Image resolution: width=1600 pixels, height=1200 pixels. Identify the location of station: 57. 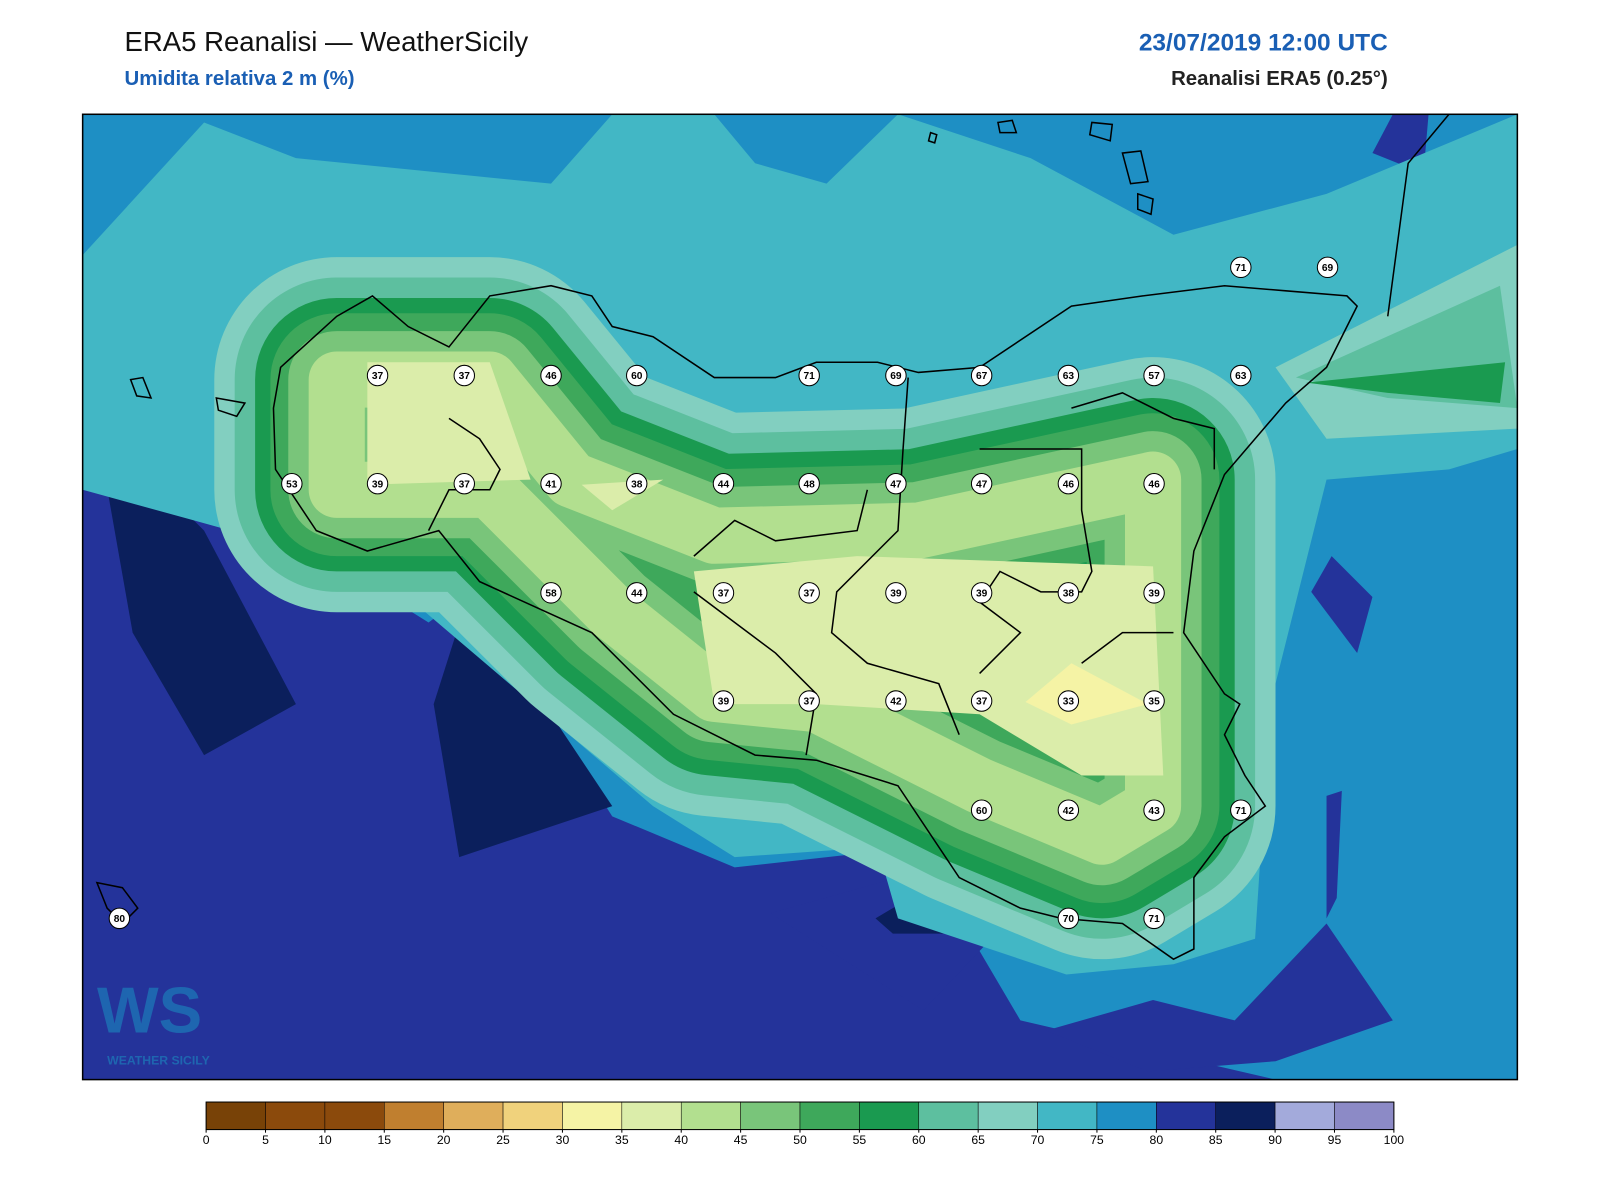
(1154, 375).